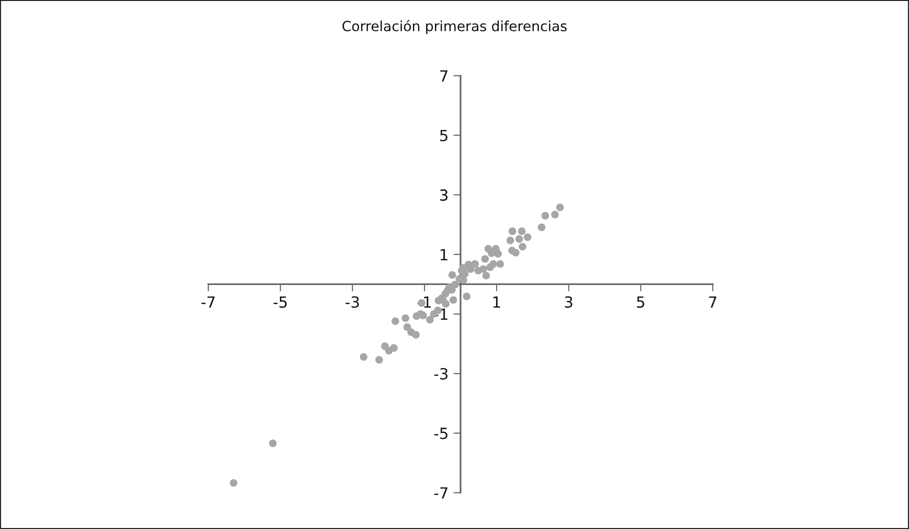 The height and width of the screenshot is (529, 909). I want to click on x-tick-label: -7, so click(208, 302).